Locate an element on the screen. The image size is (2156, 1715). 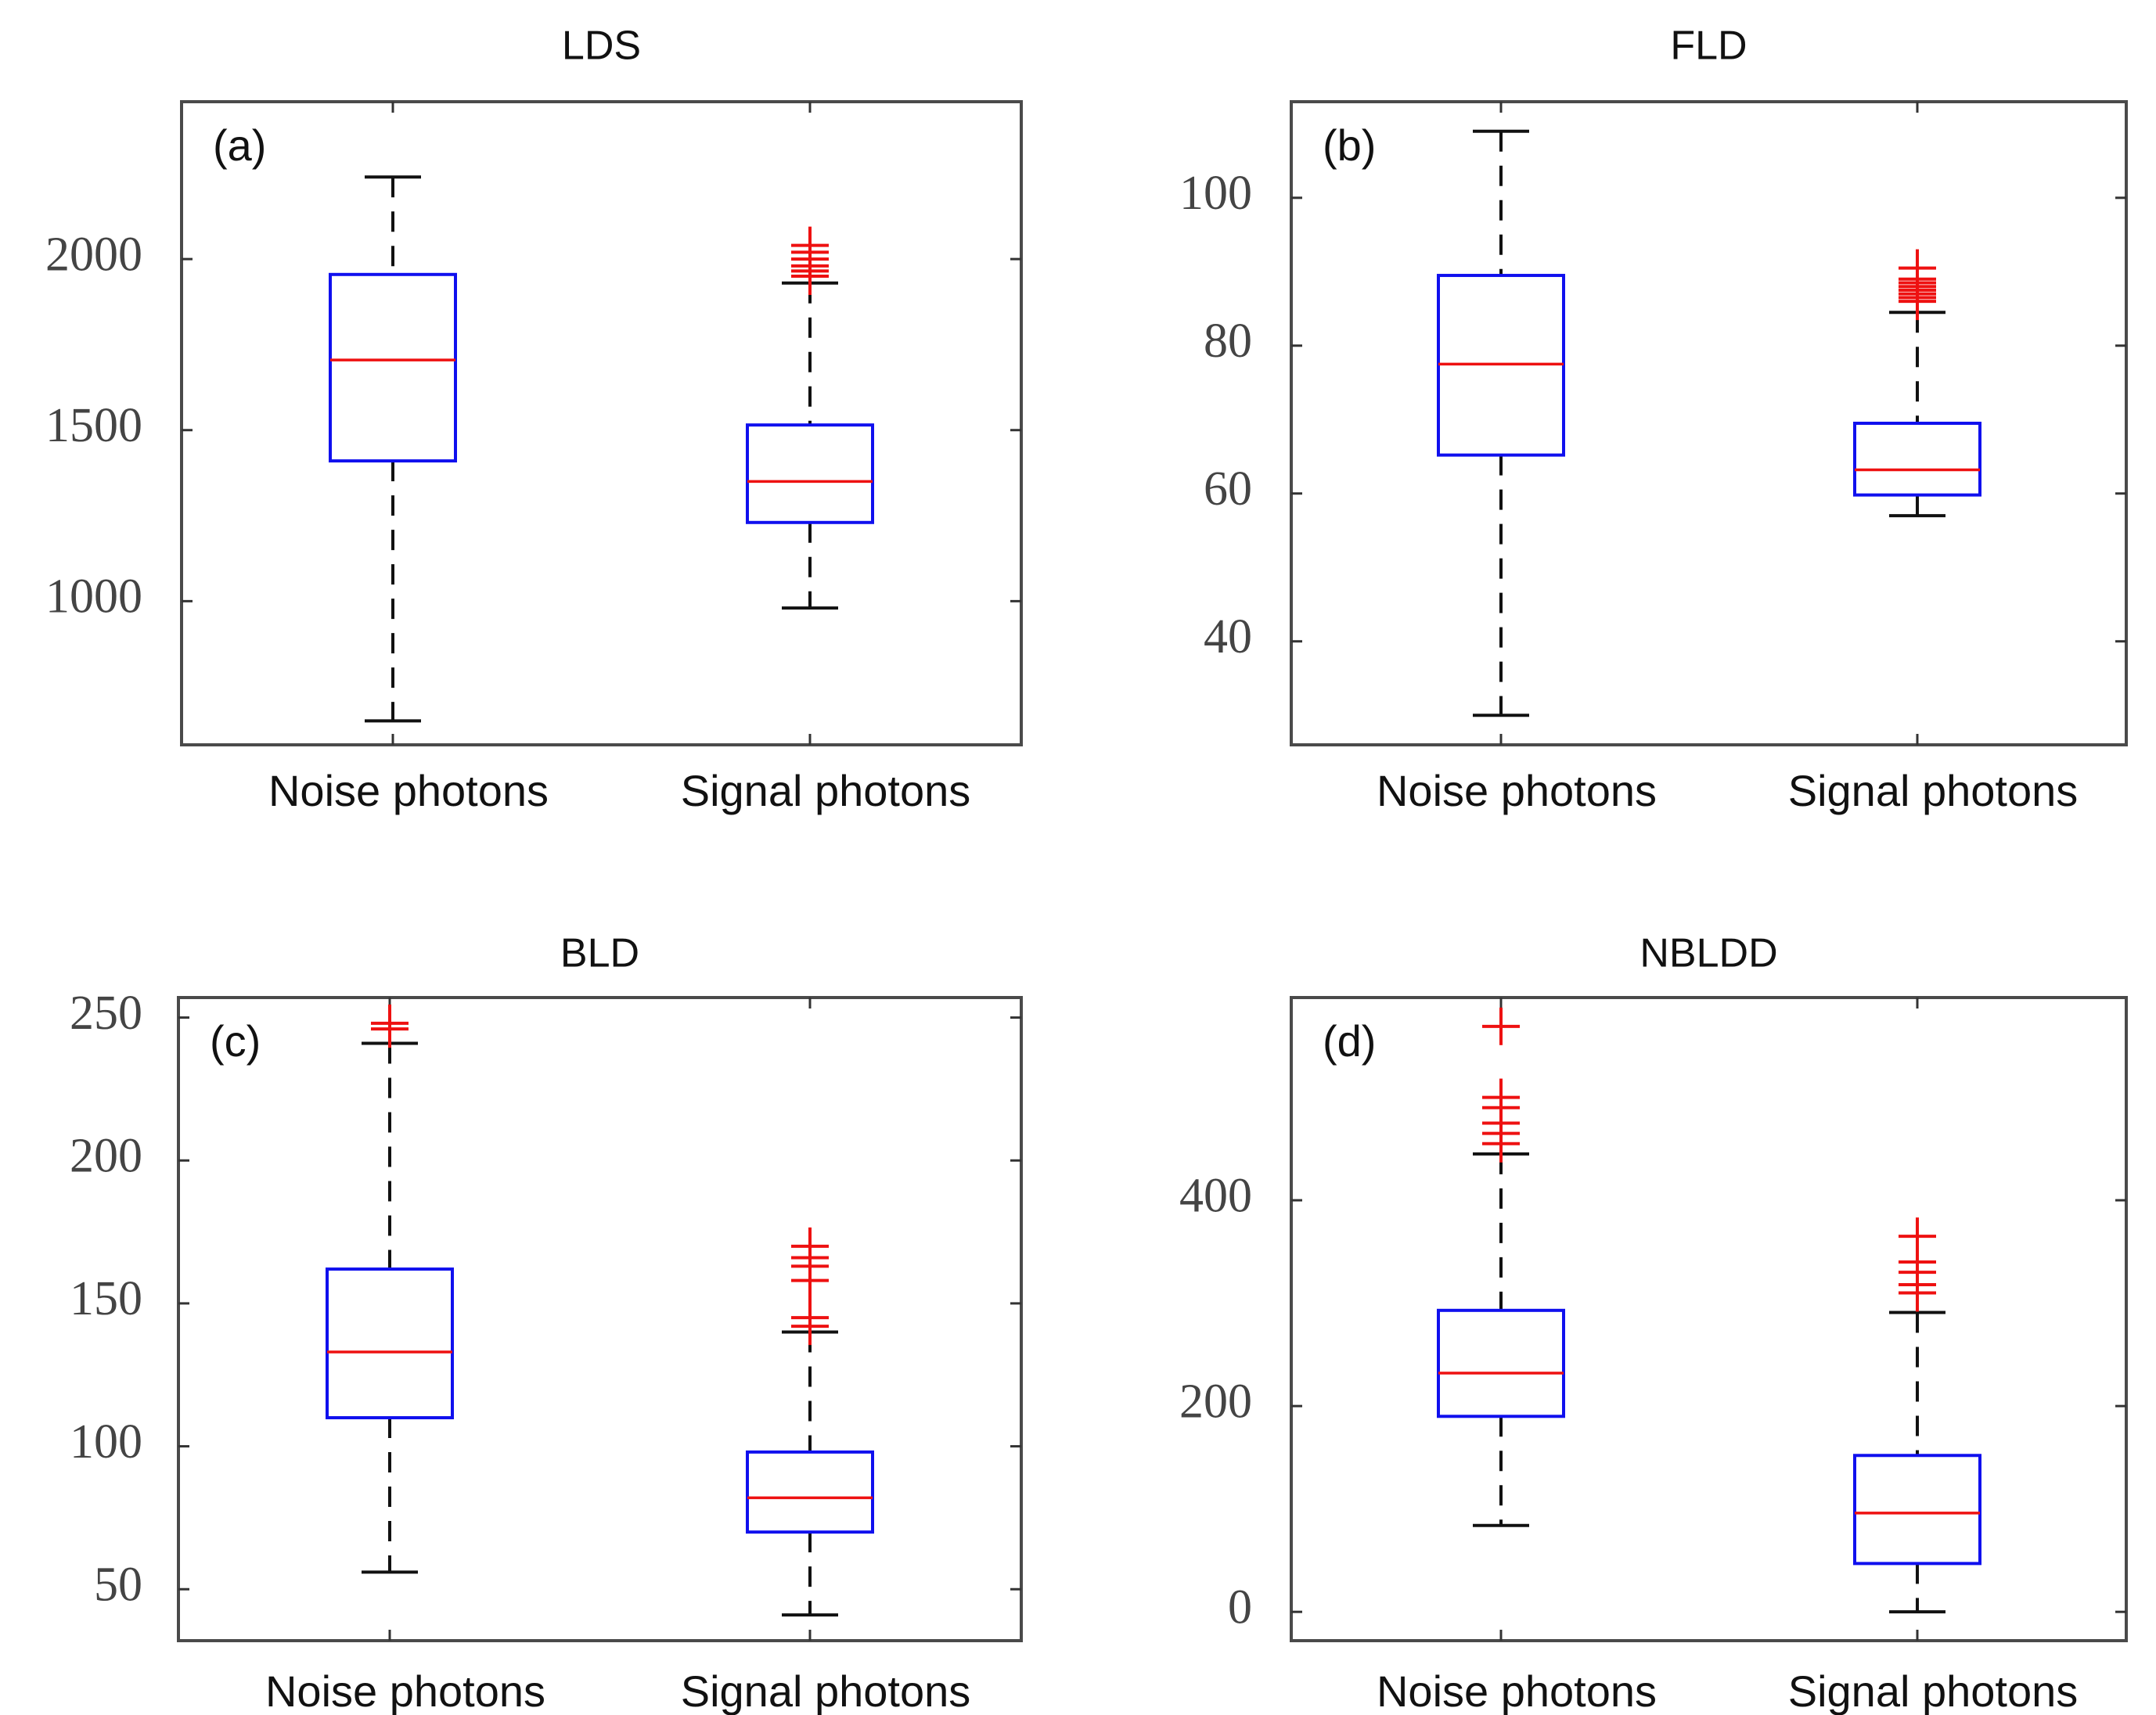
y-tick-label: 400 is located at coordinates (1215, 1195).